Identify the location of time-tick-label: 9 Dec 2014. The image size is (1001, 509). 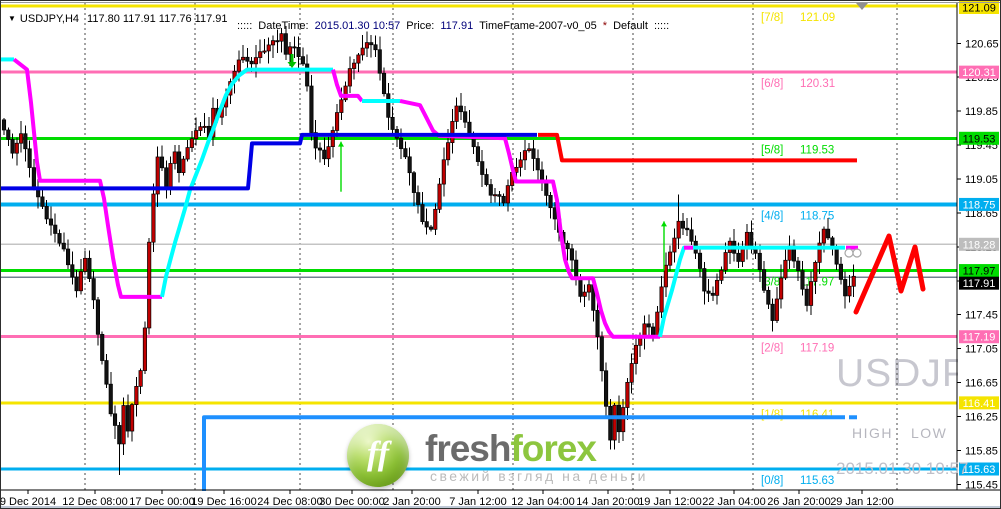
(28, 502).